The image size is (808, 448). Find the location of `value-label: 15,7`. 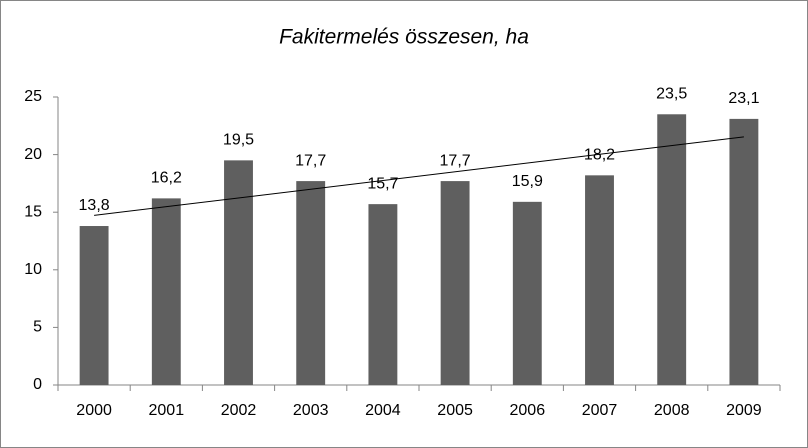

value-label: 15,7 is located at coordinates (382, 183).